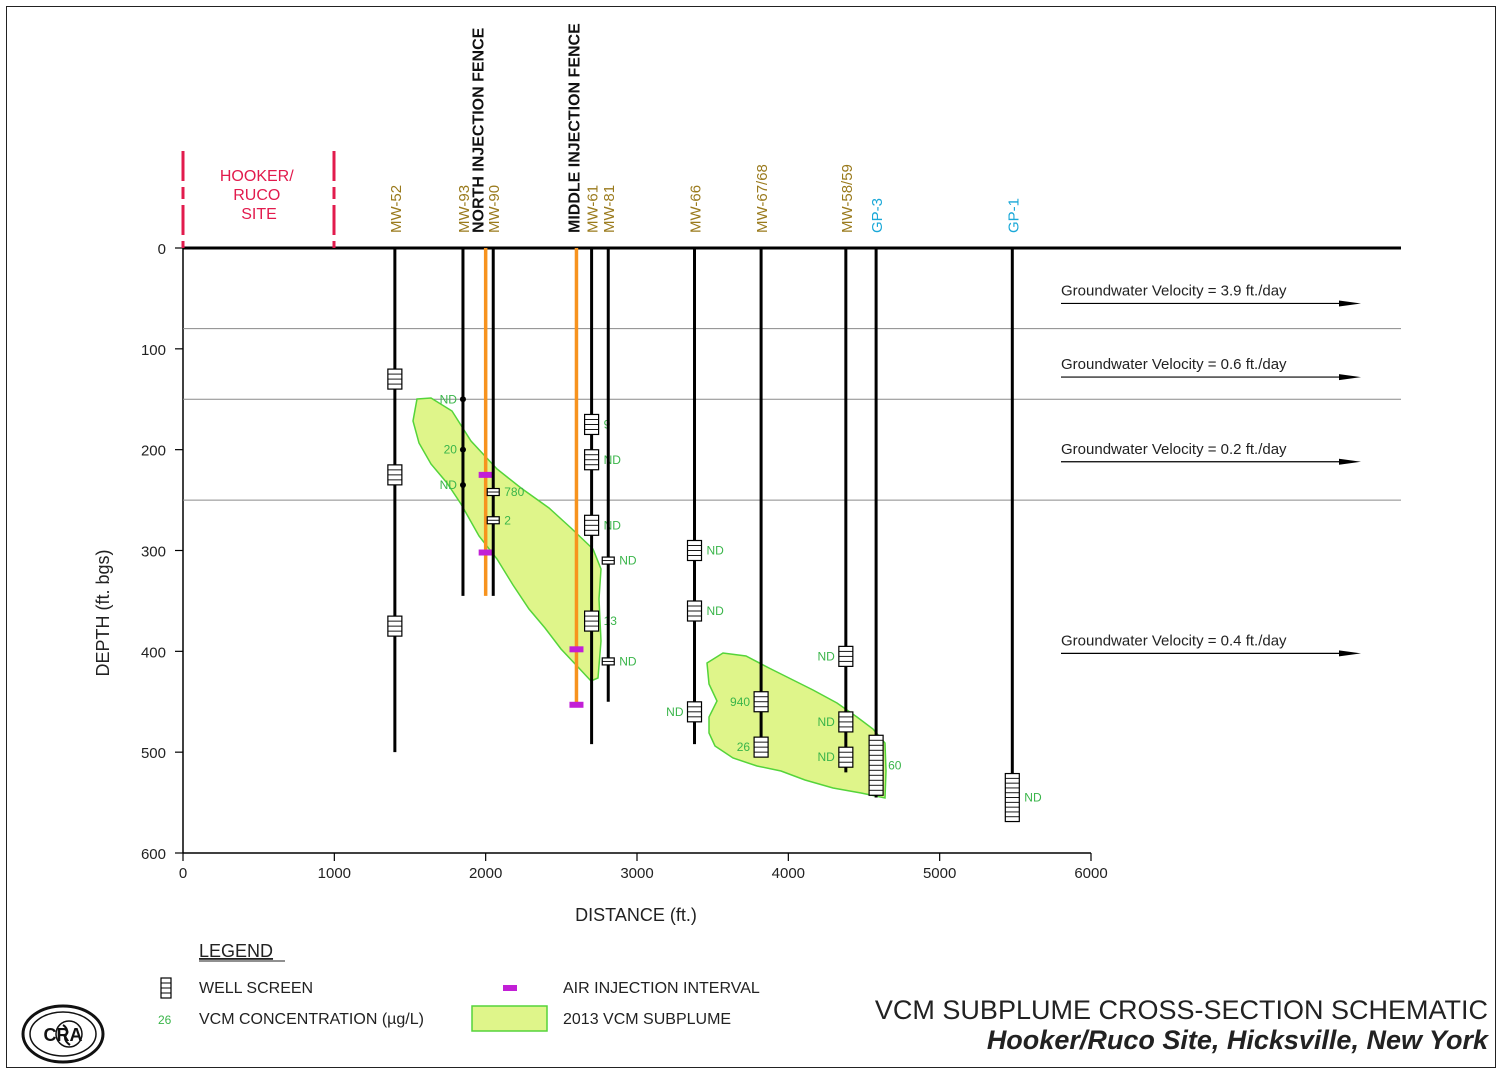  Describe the element at coordinates (479, 130) in the screenshot. I see `fence-label: NORTH INJECTION FENCE` at that location.